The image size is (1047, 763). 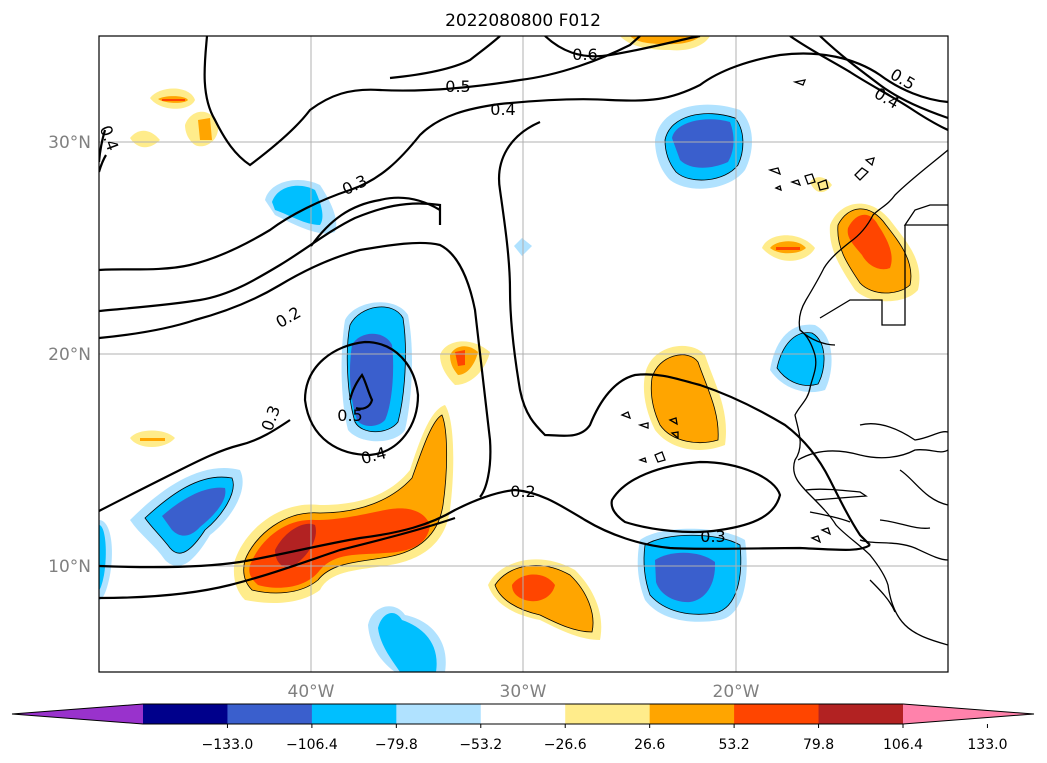 I want to click on contour-label: 0.6, so click(x=584, y=54).